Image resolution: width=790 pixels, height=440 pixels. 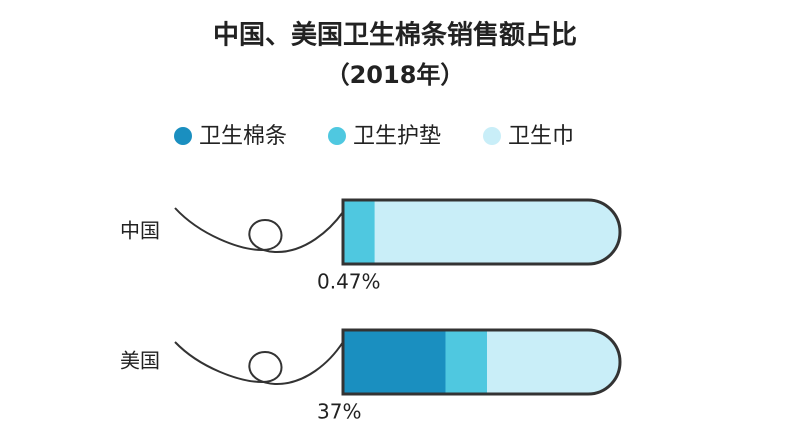 I want to click on category-label: 中国, so click(x=140, y=231).